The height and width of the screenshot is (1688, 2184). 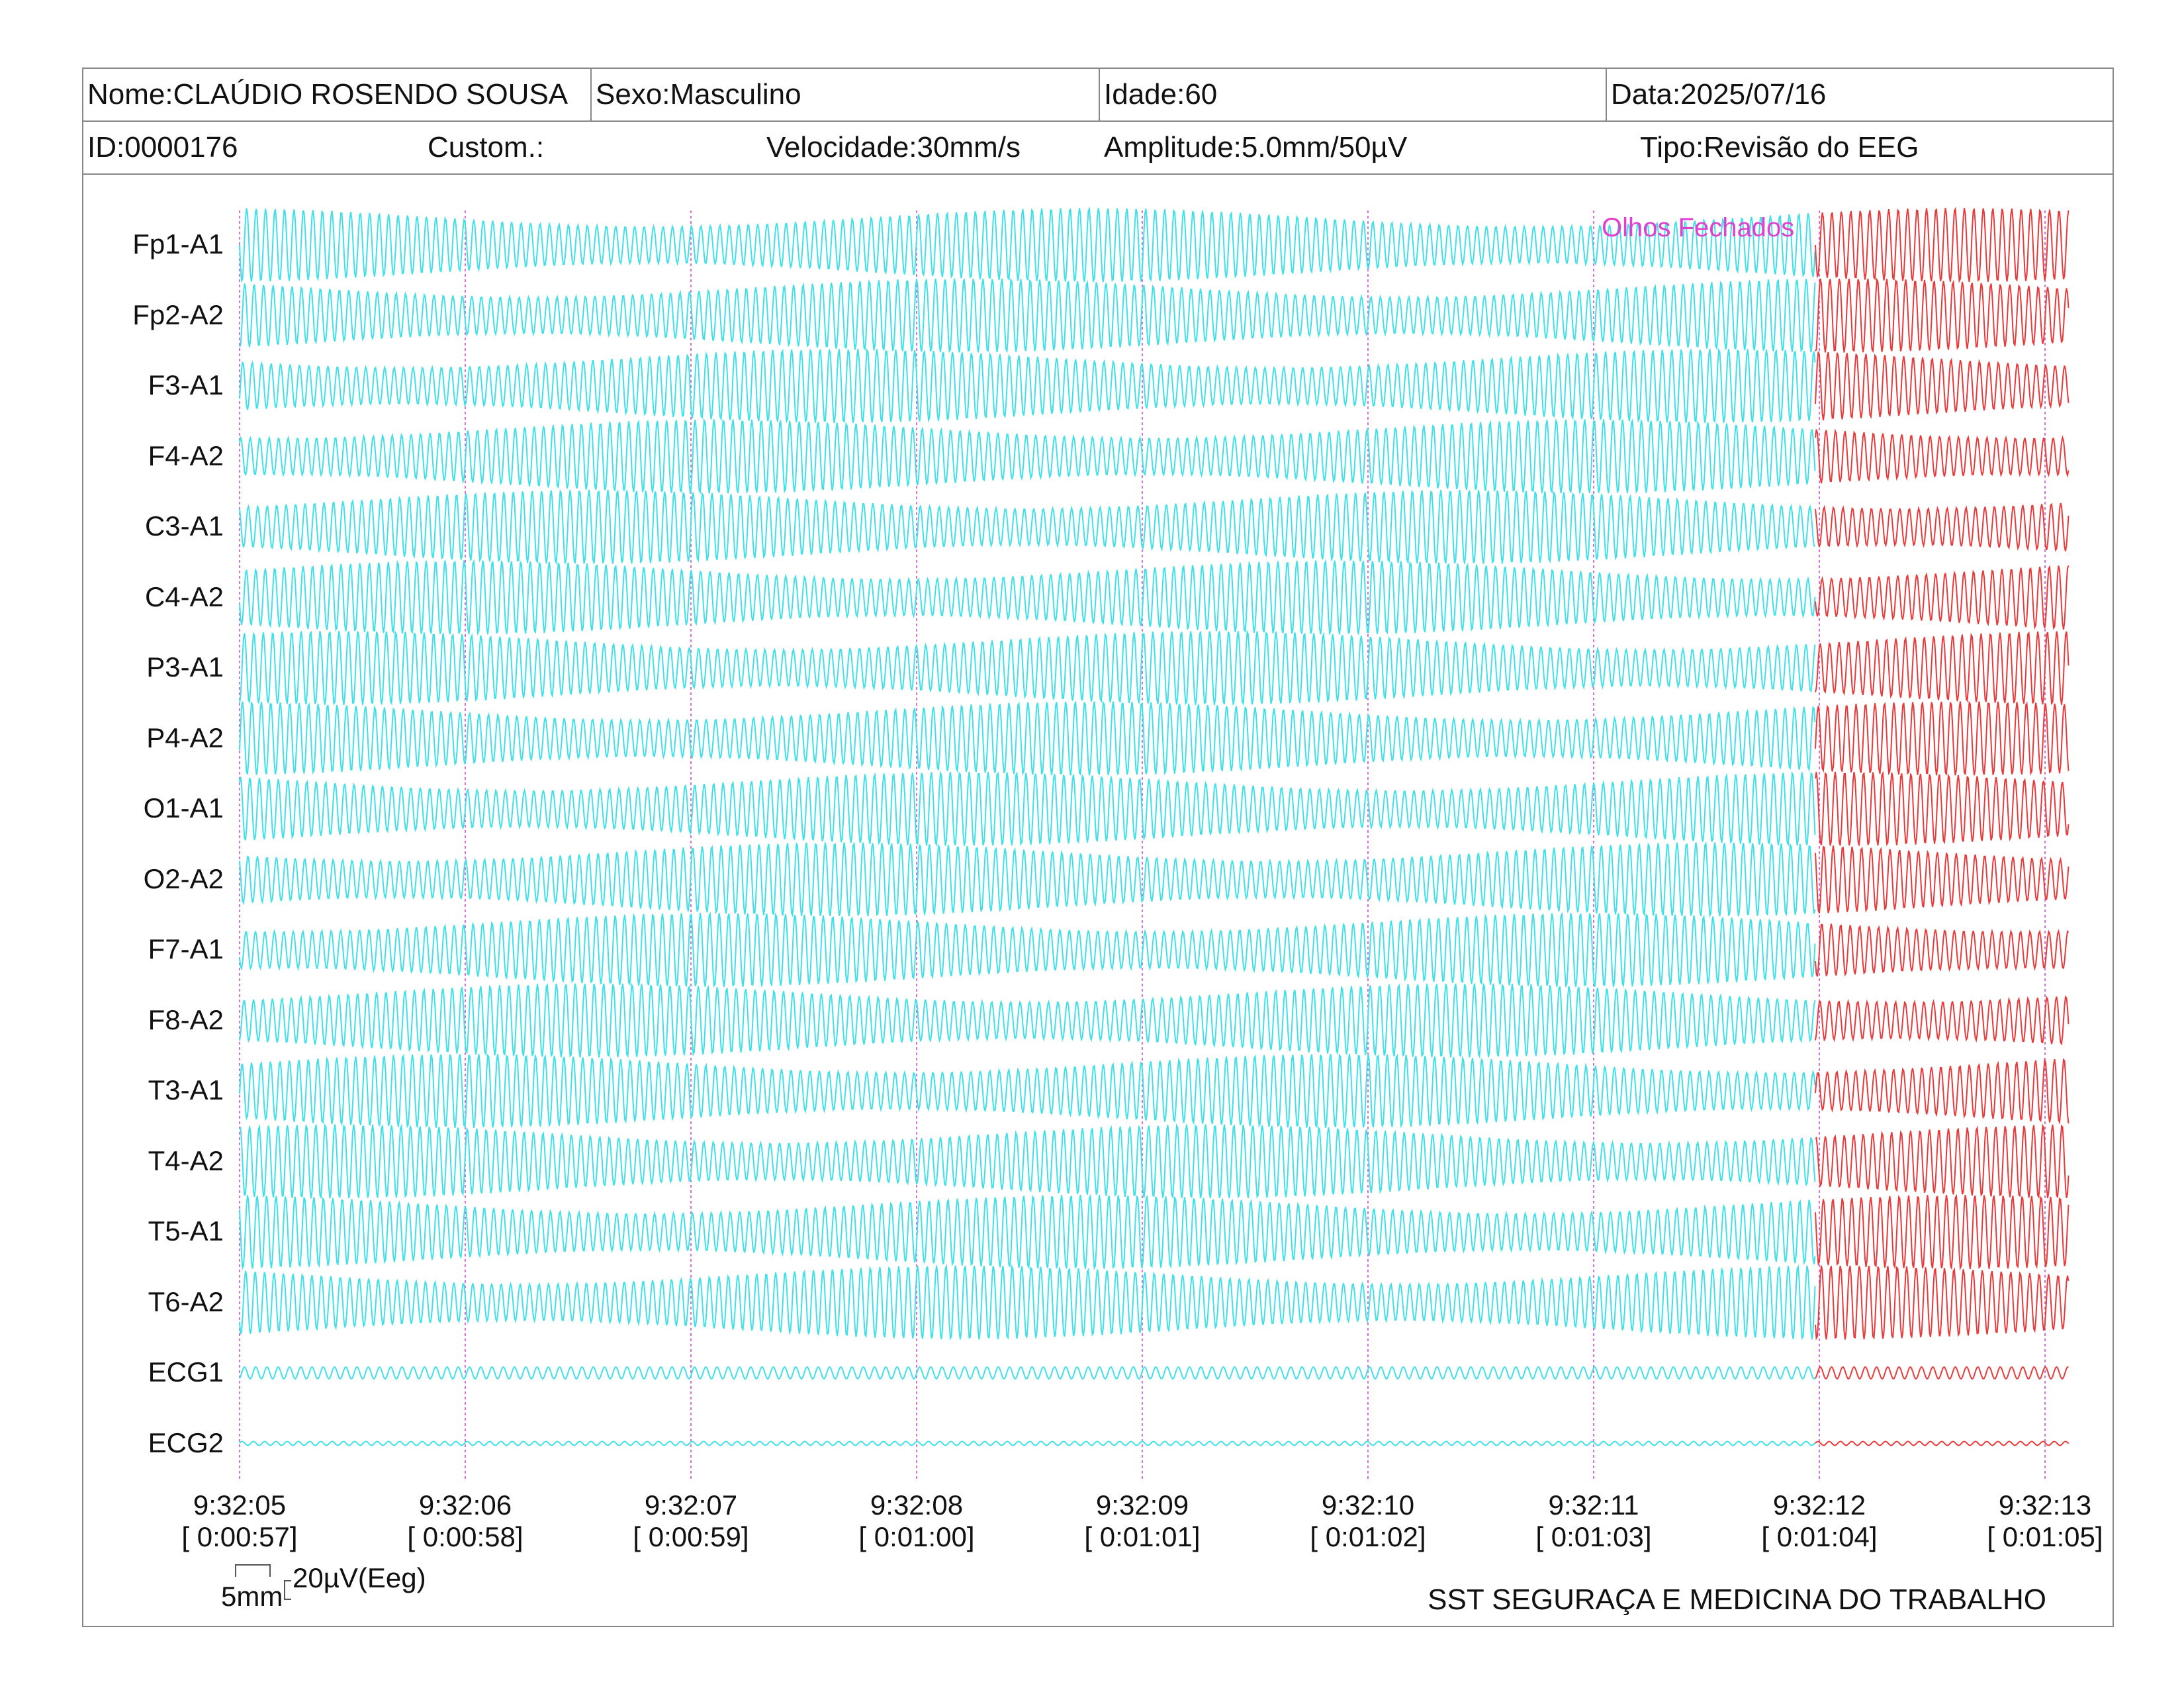 What do you see at coordinates (1368, 1537) in the screenshot?
I see `time-mark-elapsed: [ 0:01:02]` at bounding box center [1368, 1537].